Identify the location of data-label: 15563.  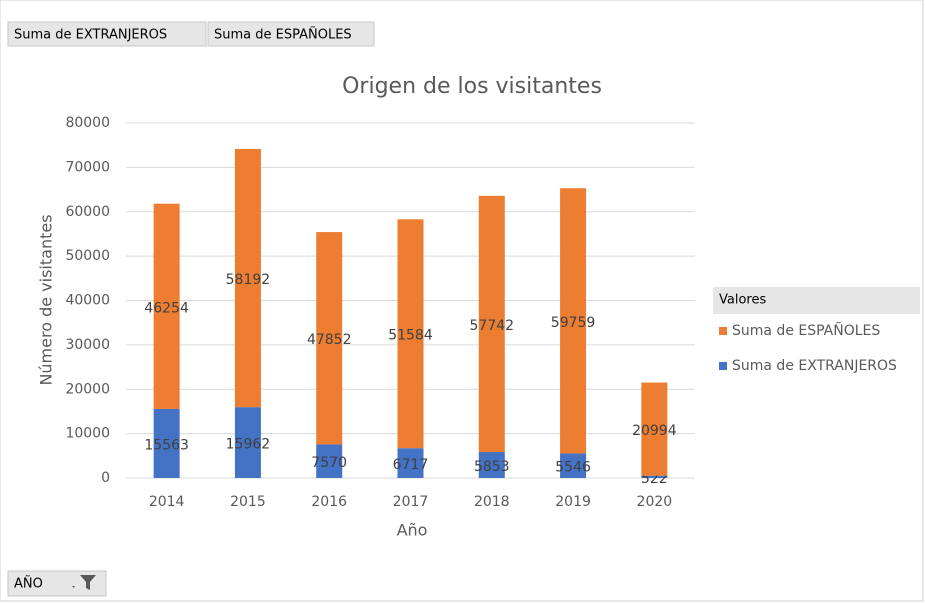
(166, 445).